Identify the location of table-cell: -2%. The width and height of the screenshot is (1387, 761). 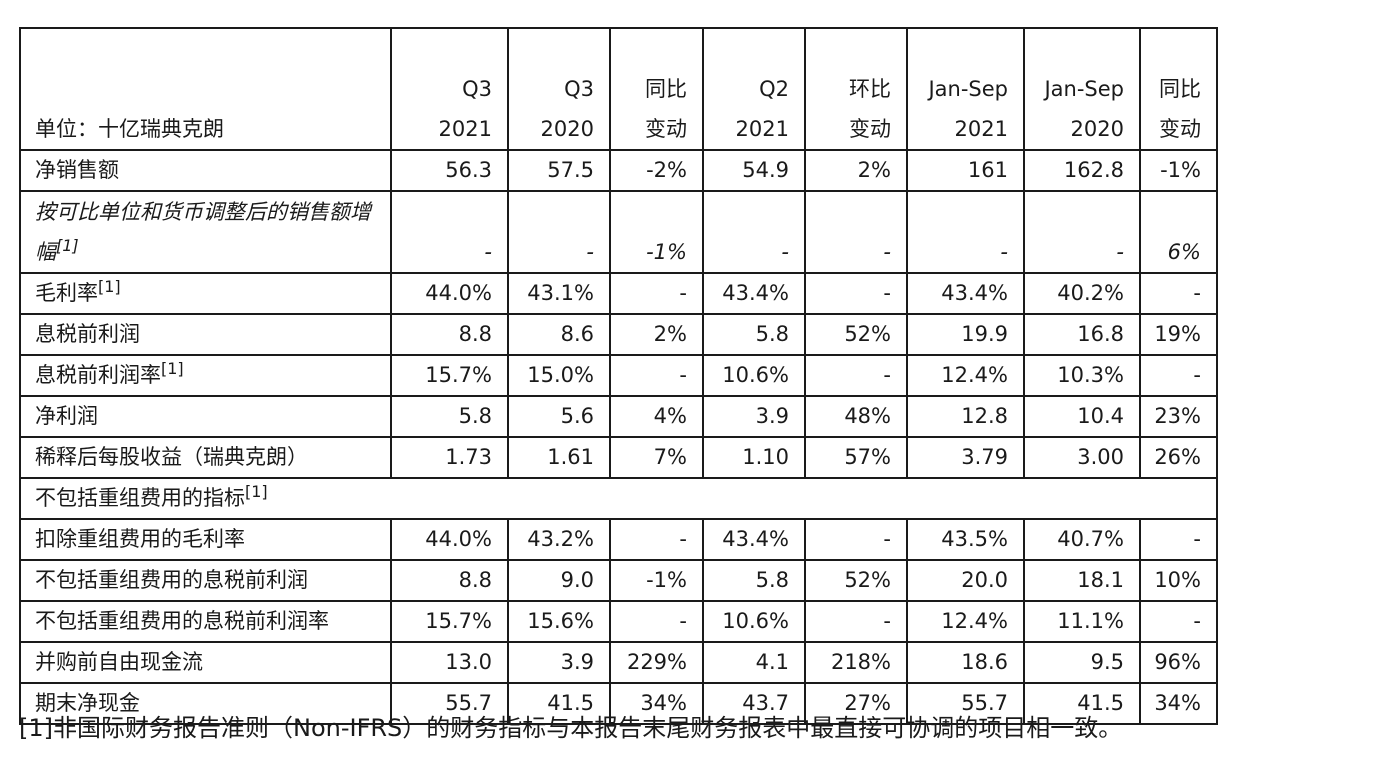
(656, 170).